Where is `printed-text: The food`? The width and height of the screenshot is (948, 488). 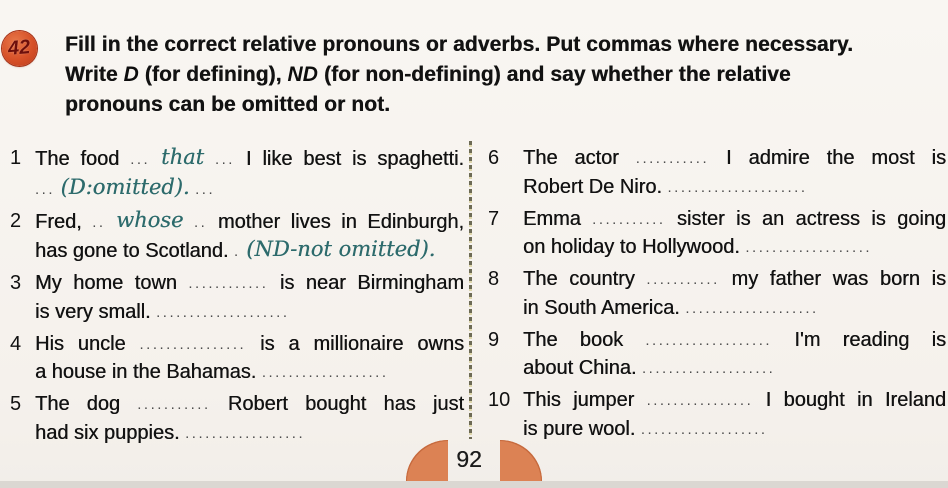 printed-text: The food is located at coordinates (77, 159).